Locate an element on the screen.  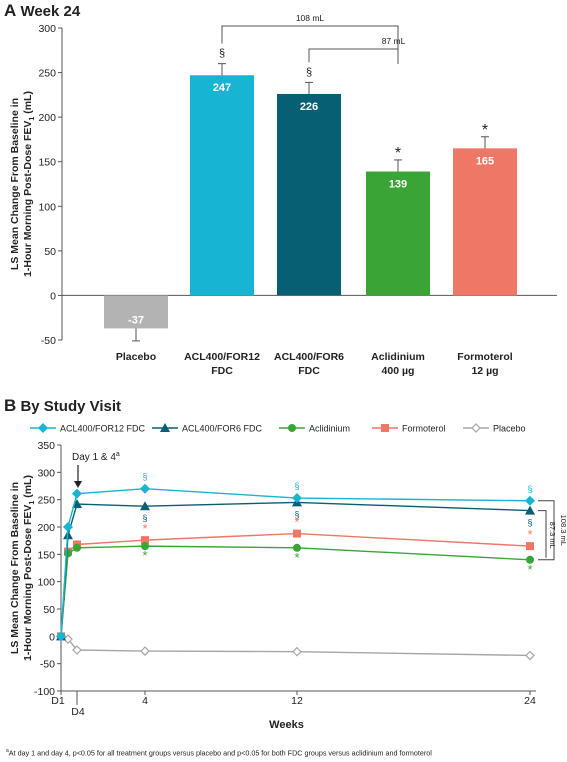
bar-y-tick-label: 250 is located at coordinates (47, 74).